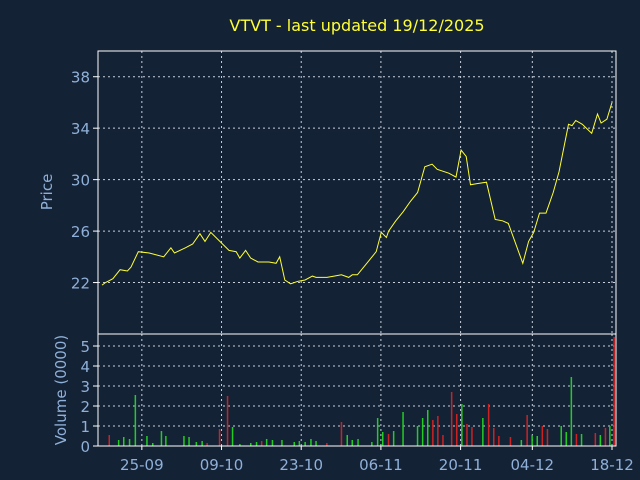  I want to click on x-tick-label: 20-11, so click(461, 465).